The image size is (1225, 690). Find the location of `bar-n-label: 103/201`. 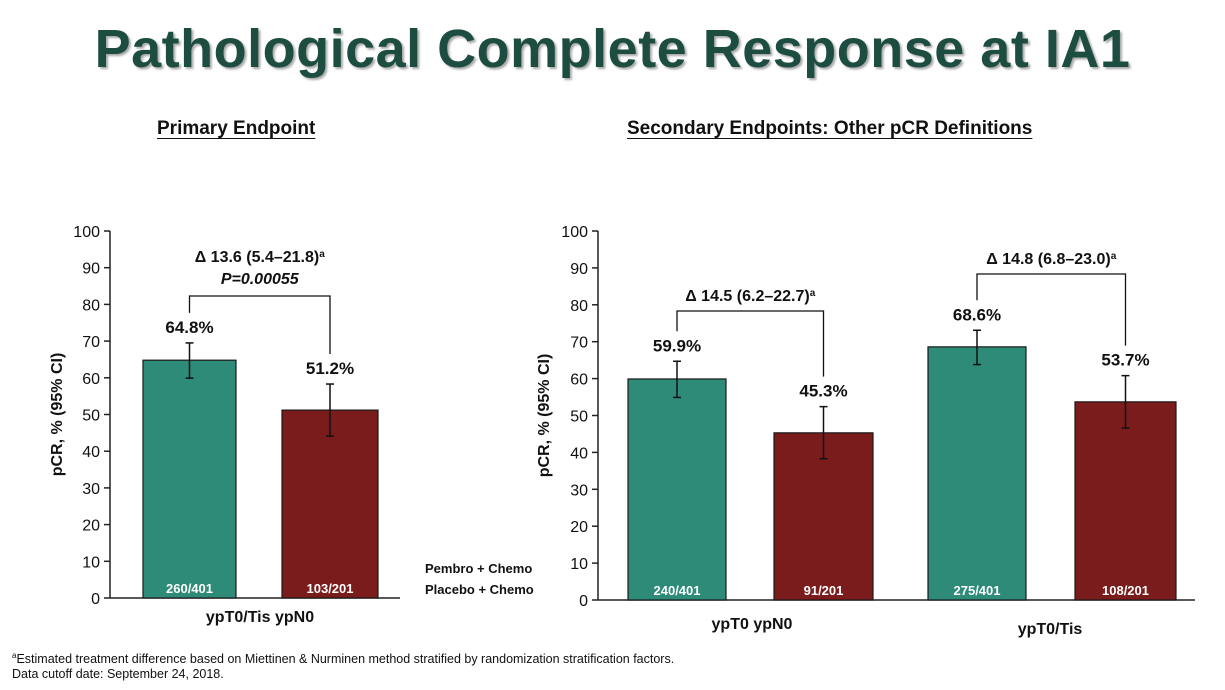

bar-n-label: 103/201 is located at coordinates (330, 588).